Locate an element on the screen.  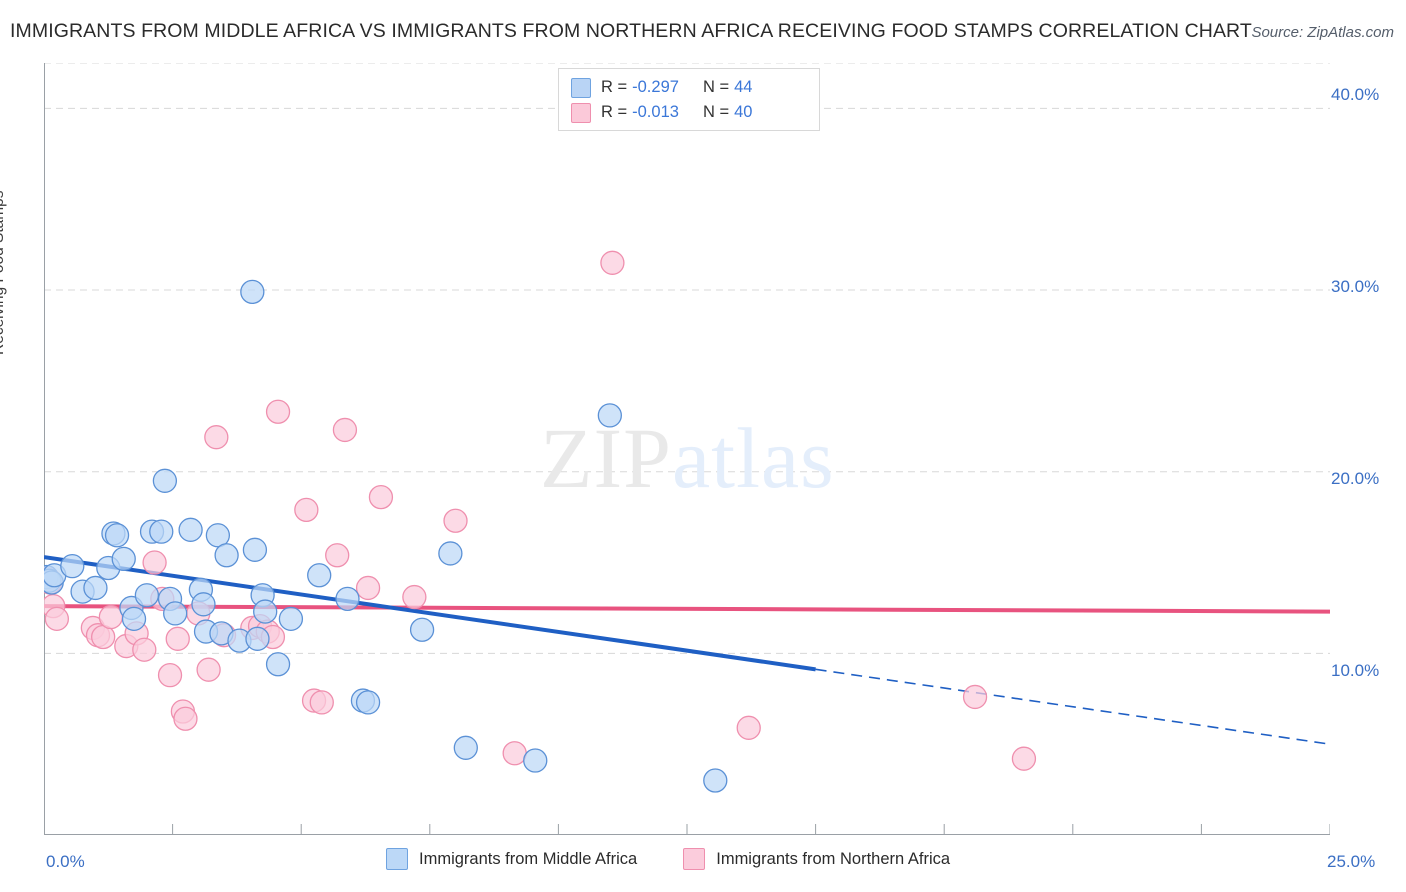
source-attribution: Source: ZipAtlas.com is located at coordinates (1322, 32).